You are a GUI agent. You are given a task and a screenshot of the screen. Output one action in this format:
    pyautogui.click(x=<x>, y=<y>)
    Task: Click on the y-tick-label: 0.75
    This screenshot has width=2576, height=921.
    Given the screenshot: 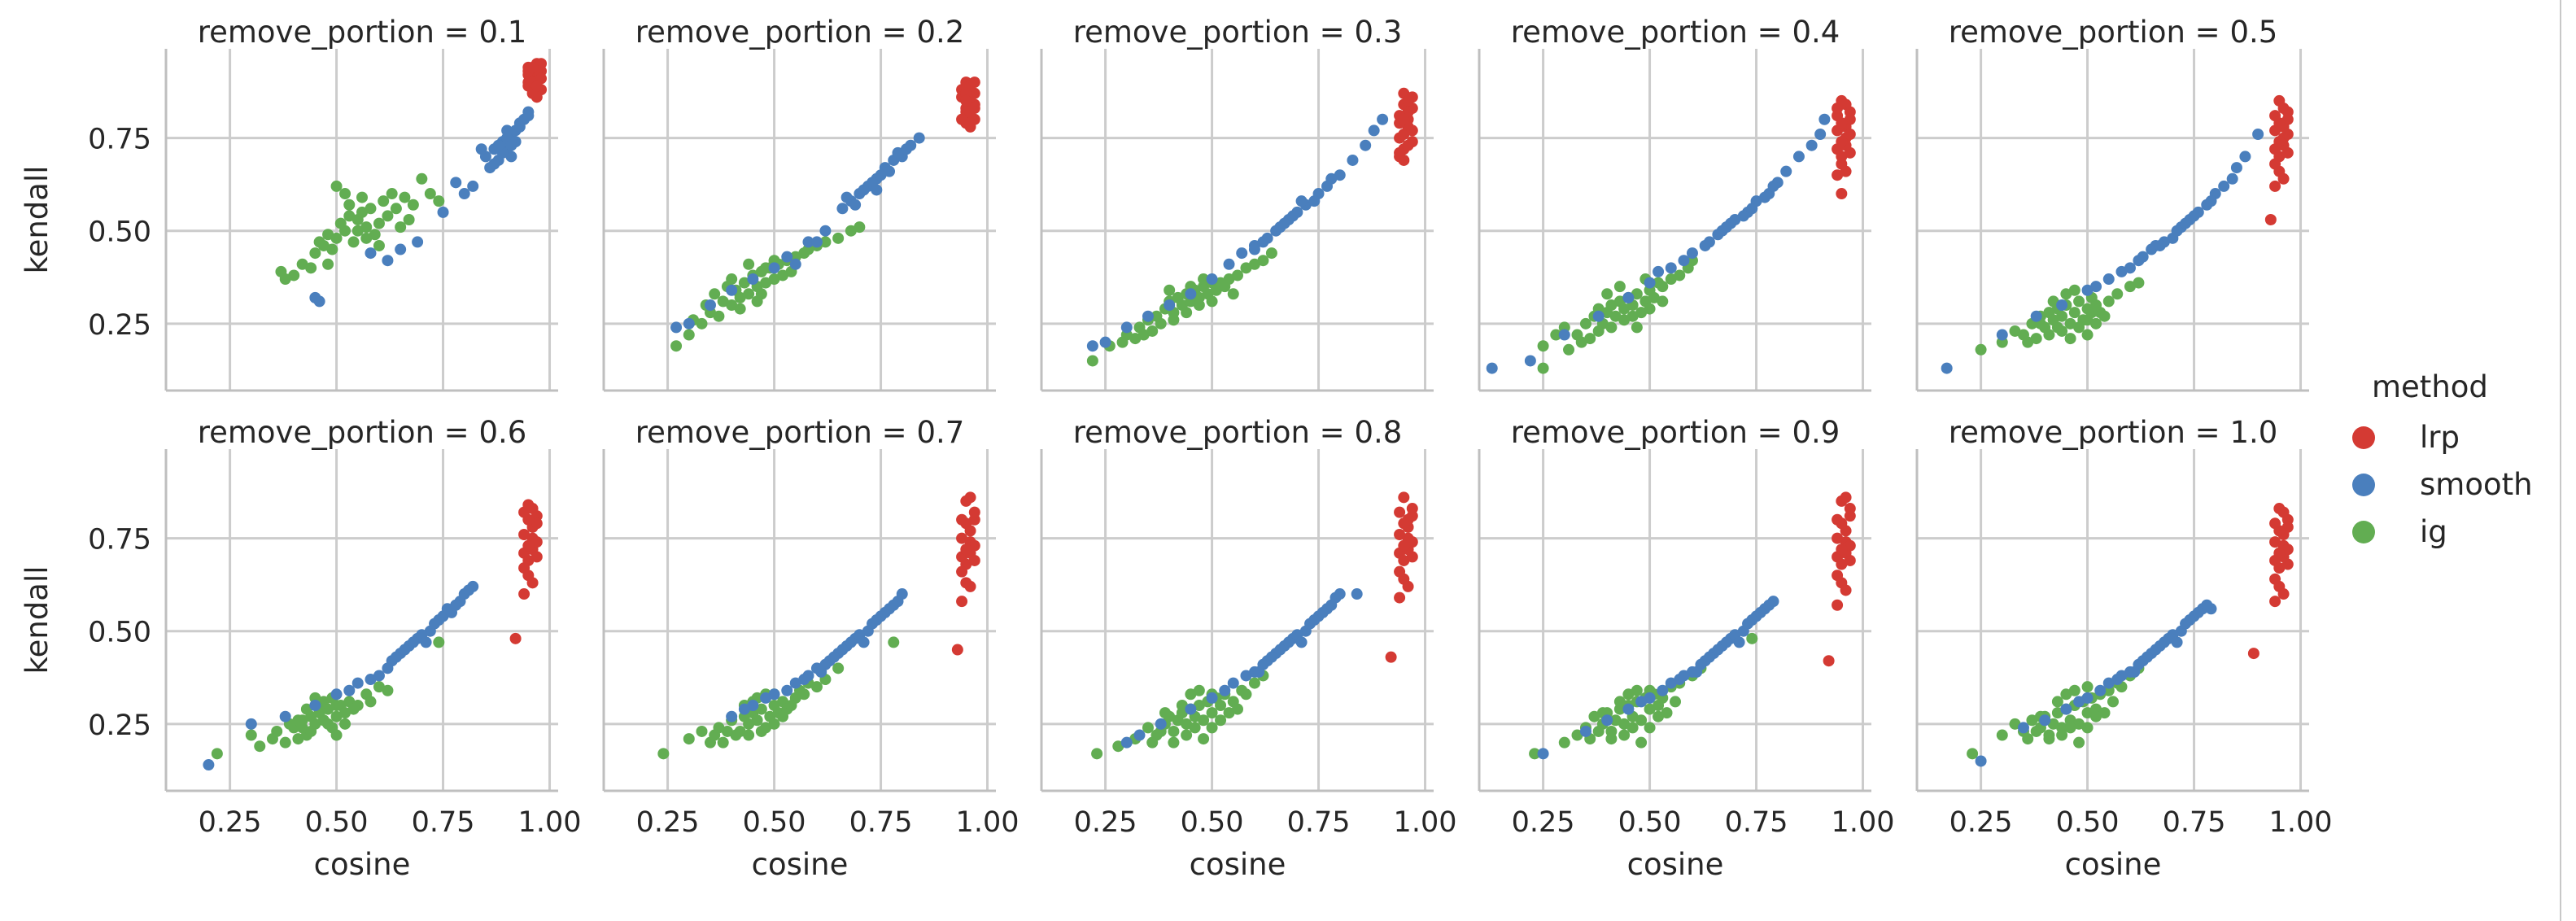 What is the action you would take?
    pyautogui.click(x=119, y=541)
    